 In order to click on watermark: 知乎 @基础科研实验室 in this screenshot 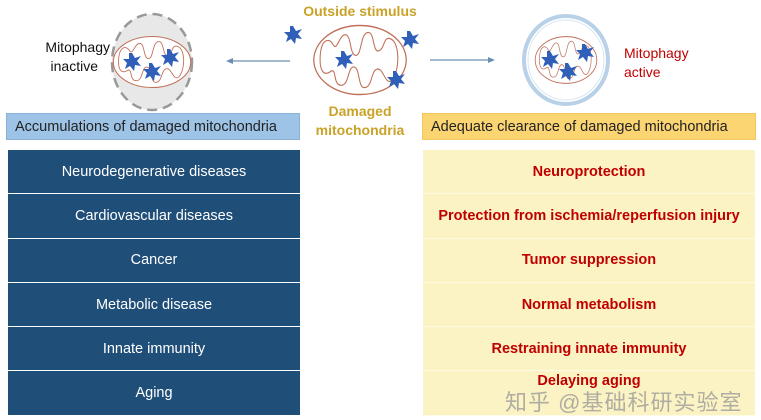, I will do `click(624, 402)`.